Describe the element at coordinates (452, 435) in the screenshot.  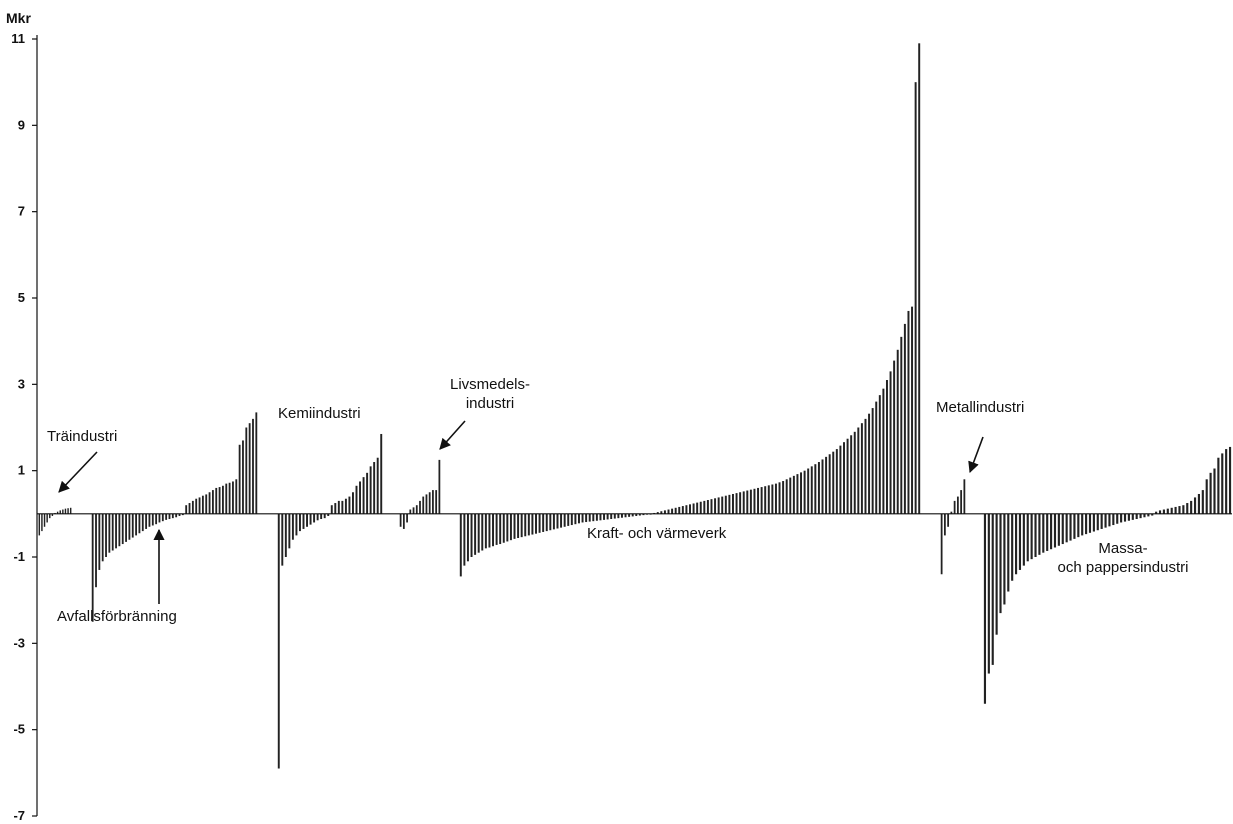
I see `annotation-arrow` at that location.